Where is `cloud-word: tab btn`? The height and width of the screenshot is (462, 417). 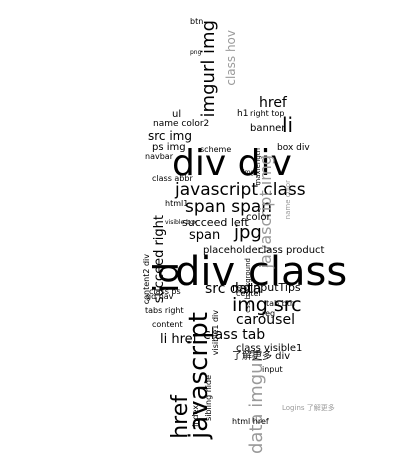
cloud-word: tab btn is located at coordinates (280, 303).